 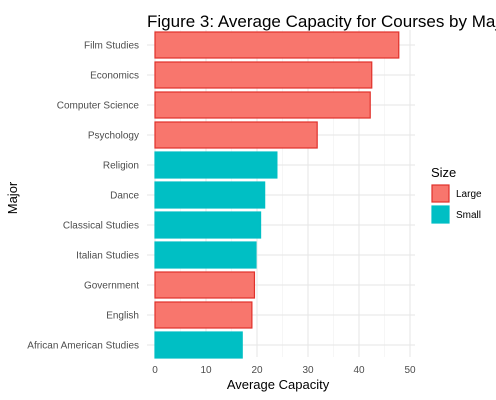 What do you see at coordinates (443, 172) in the screenshot?
I see `legend-title: Size` at bounding box center [443, 172].